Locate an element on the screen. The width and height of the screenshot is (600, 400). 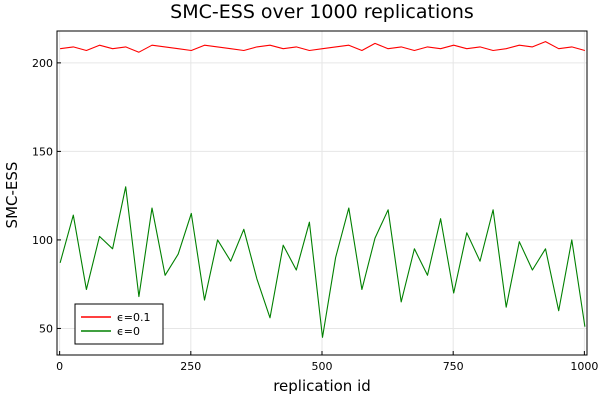
x-tick-label-4: 1000 is located at coordinates (584, 366).